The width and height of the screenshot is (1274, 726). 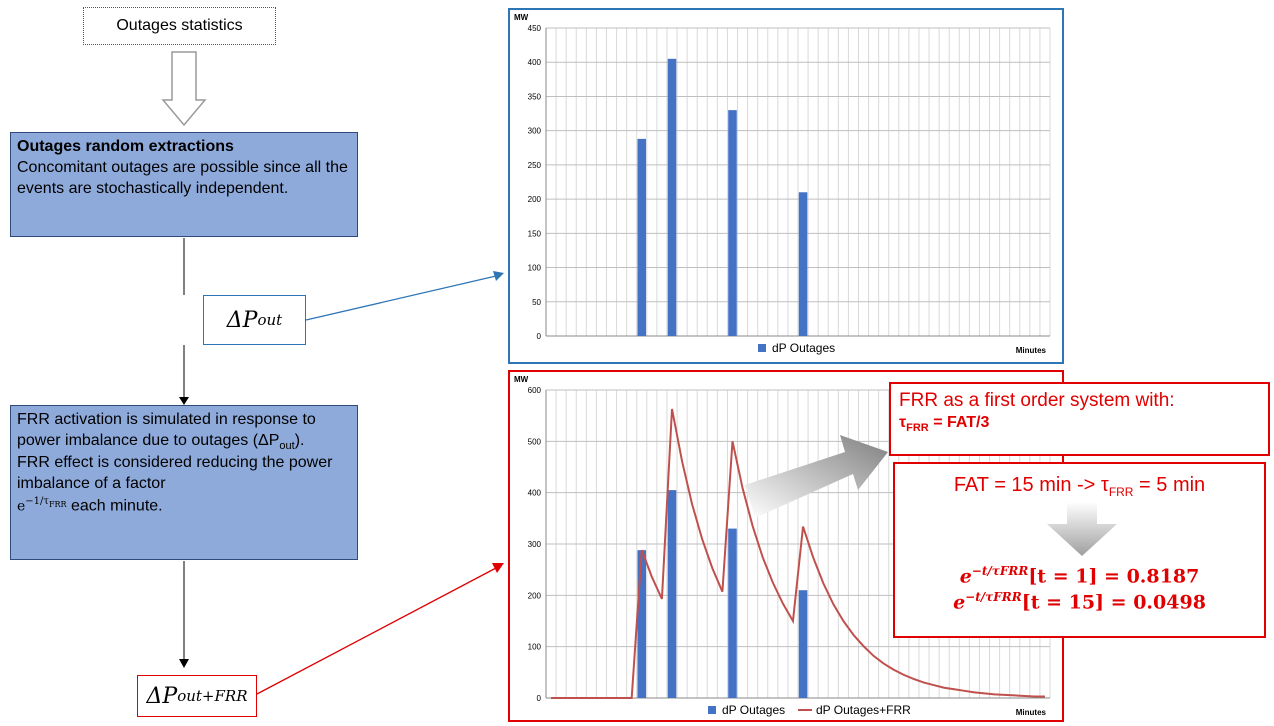 I want to click on eq2-text: [t = 15] = 0.0498, so click(x=1113, y=602).